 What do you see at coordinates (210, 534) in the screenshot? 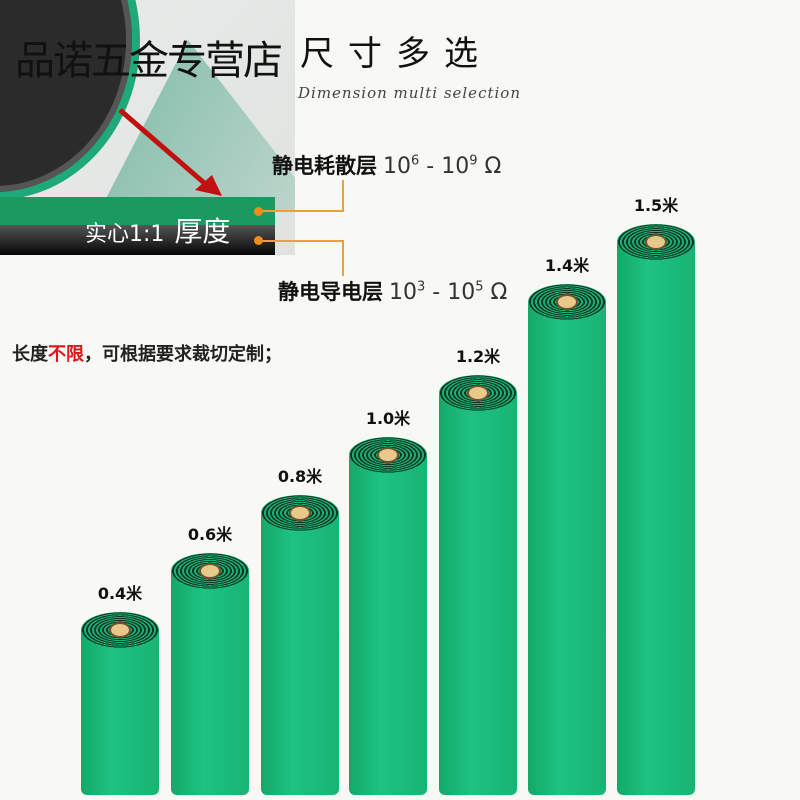
I see `roll-size-label: 0.6米` at bounding box center [210, 534].